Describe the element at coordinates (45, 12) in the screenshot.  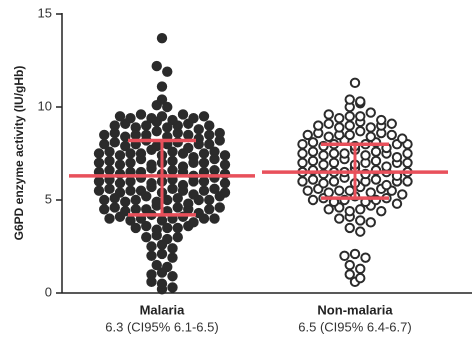
I see `y-tick-label: 15` at that location.